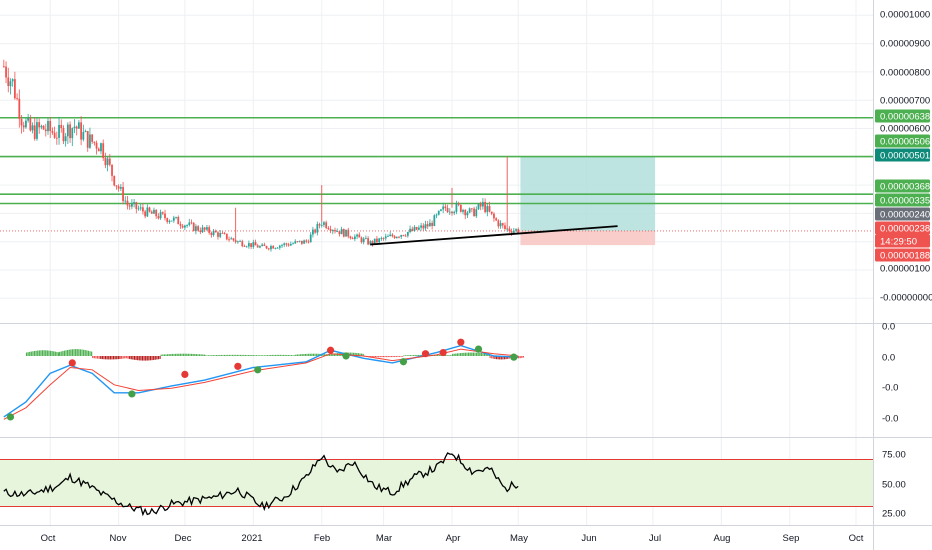  Describe the element at coordinates (890, 373) in the screenshot. I see `macd-axis: 0.0 0.0 -0.0 -0.0` at that location.